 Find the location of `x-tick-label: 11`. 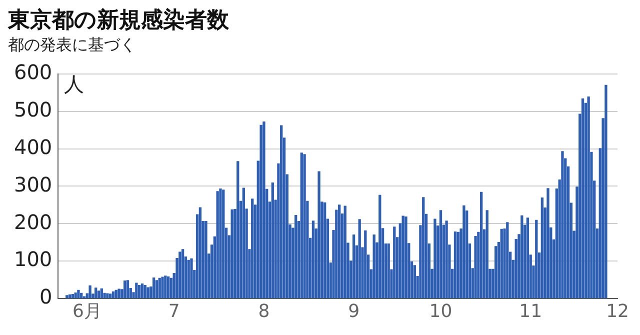

x-tick-label: 11 is located at coordinates (530, 311).